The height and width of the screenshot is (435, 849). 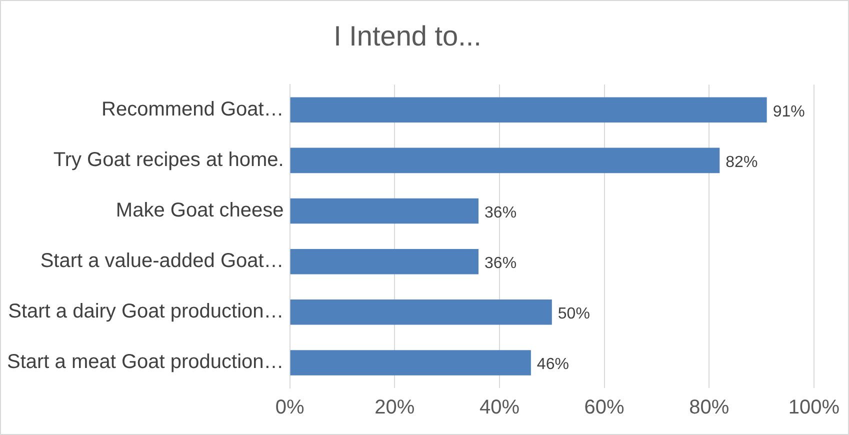 I want to click on x-tick-label: 0%, so click(x=289, y=407).